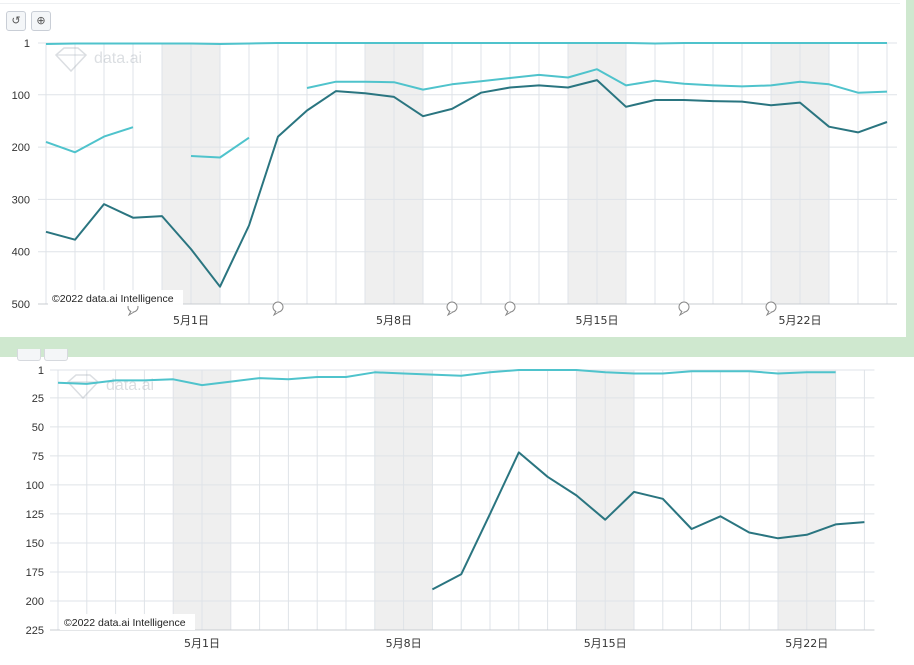 The image size is (914, 665). Describe the element at coordinates (450, 3) in the screenshot. I see `panel-top-border` at that location.